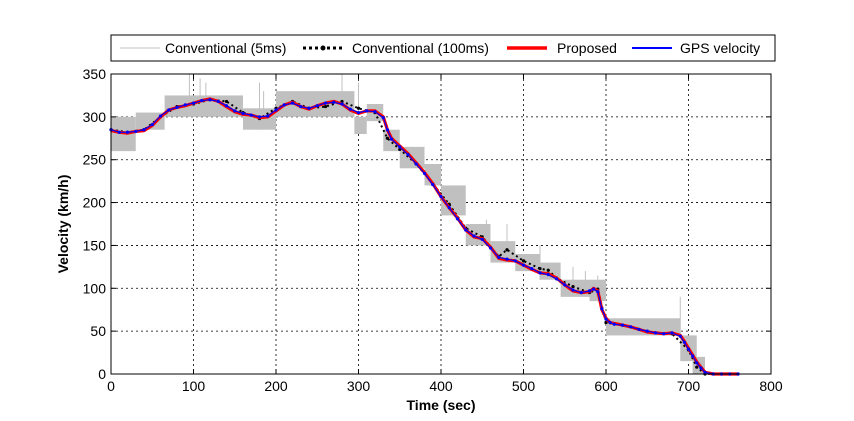 This screenshot has width=854, height=421. Describe the element at coordinates (689, 386) in the screenshot. I see `x-tick-label: 700` at that location.